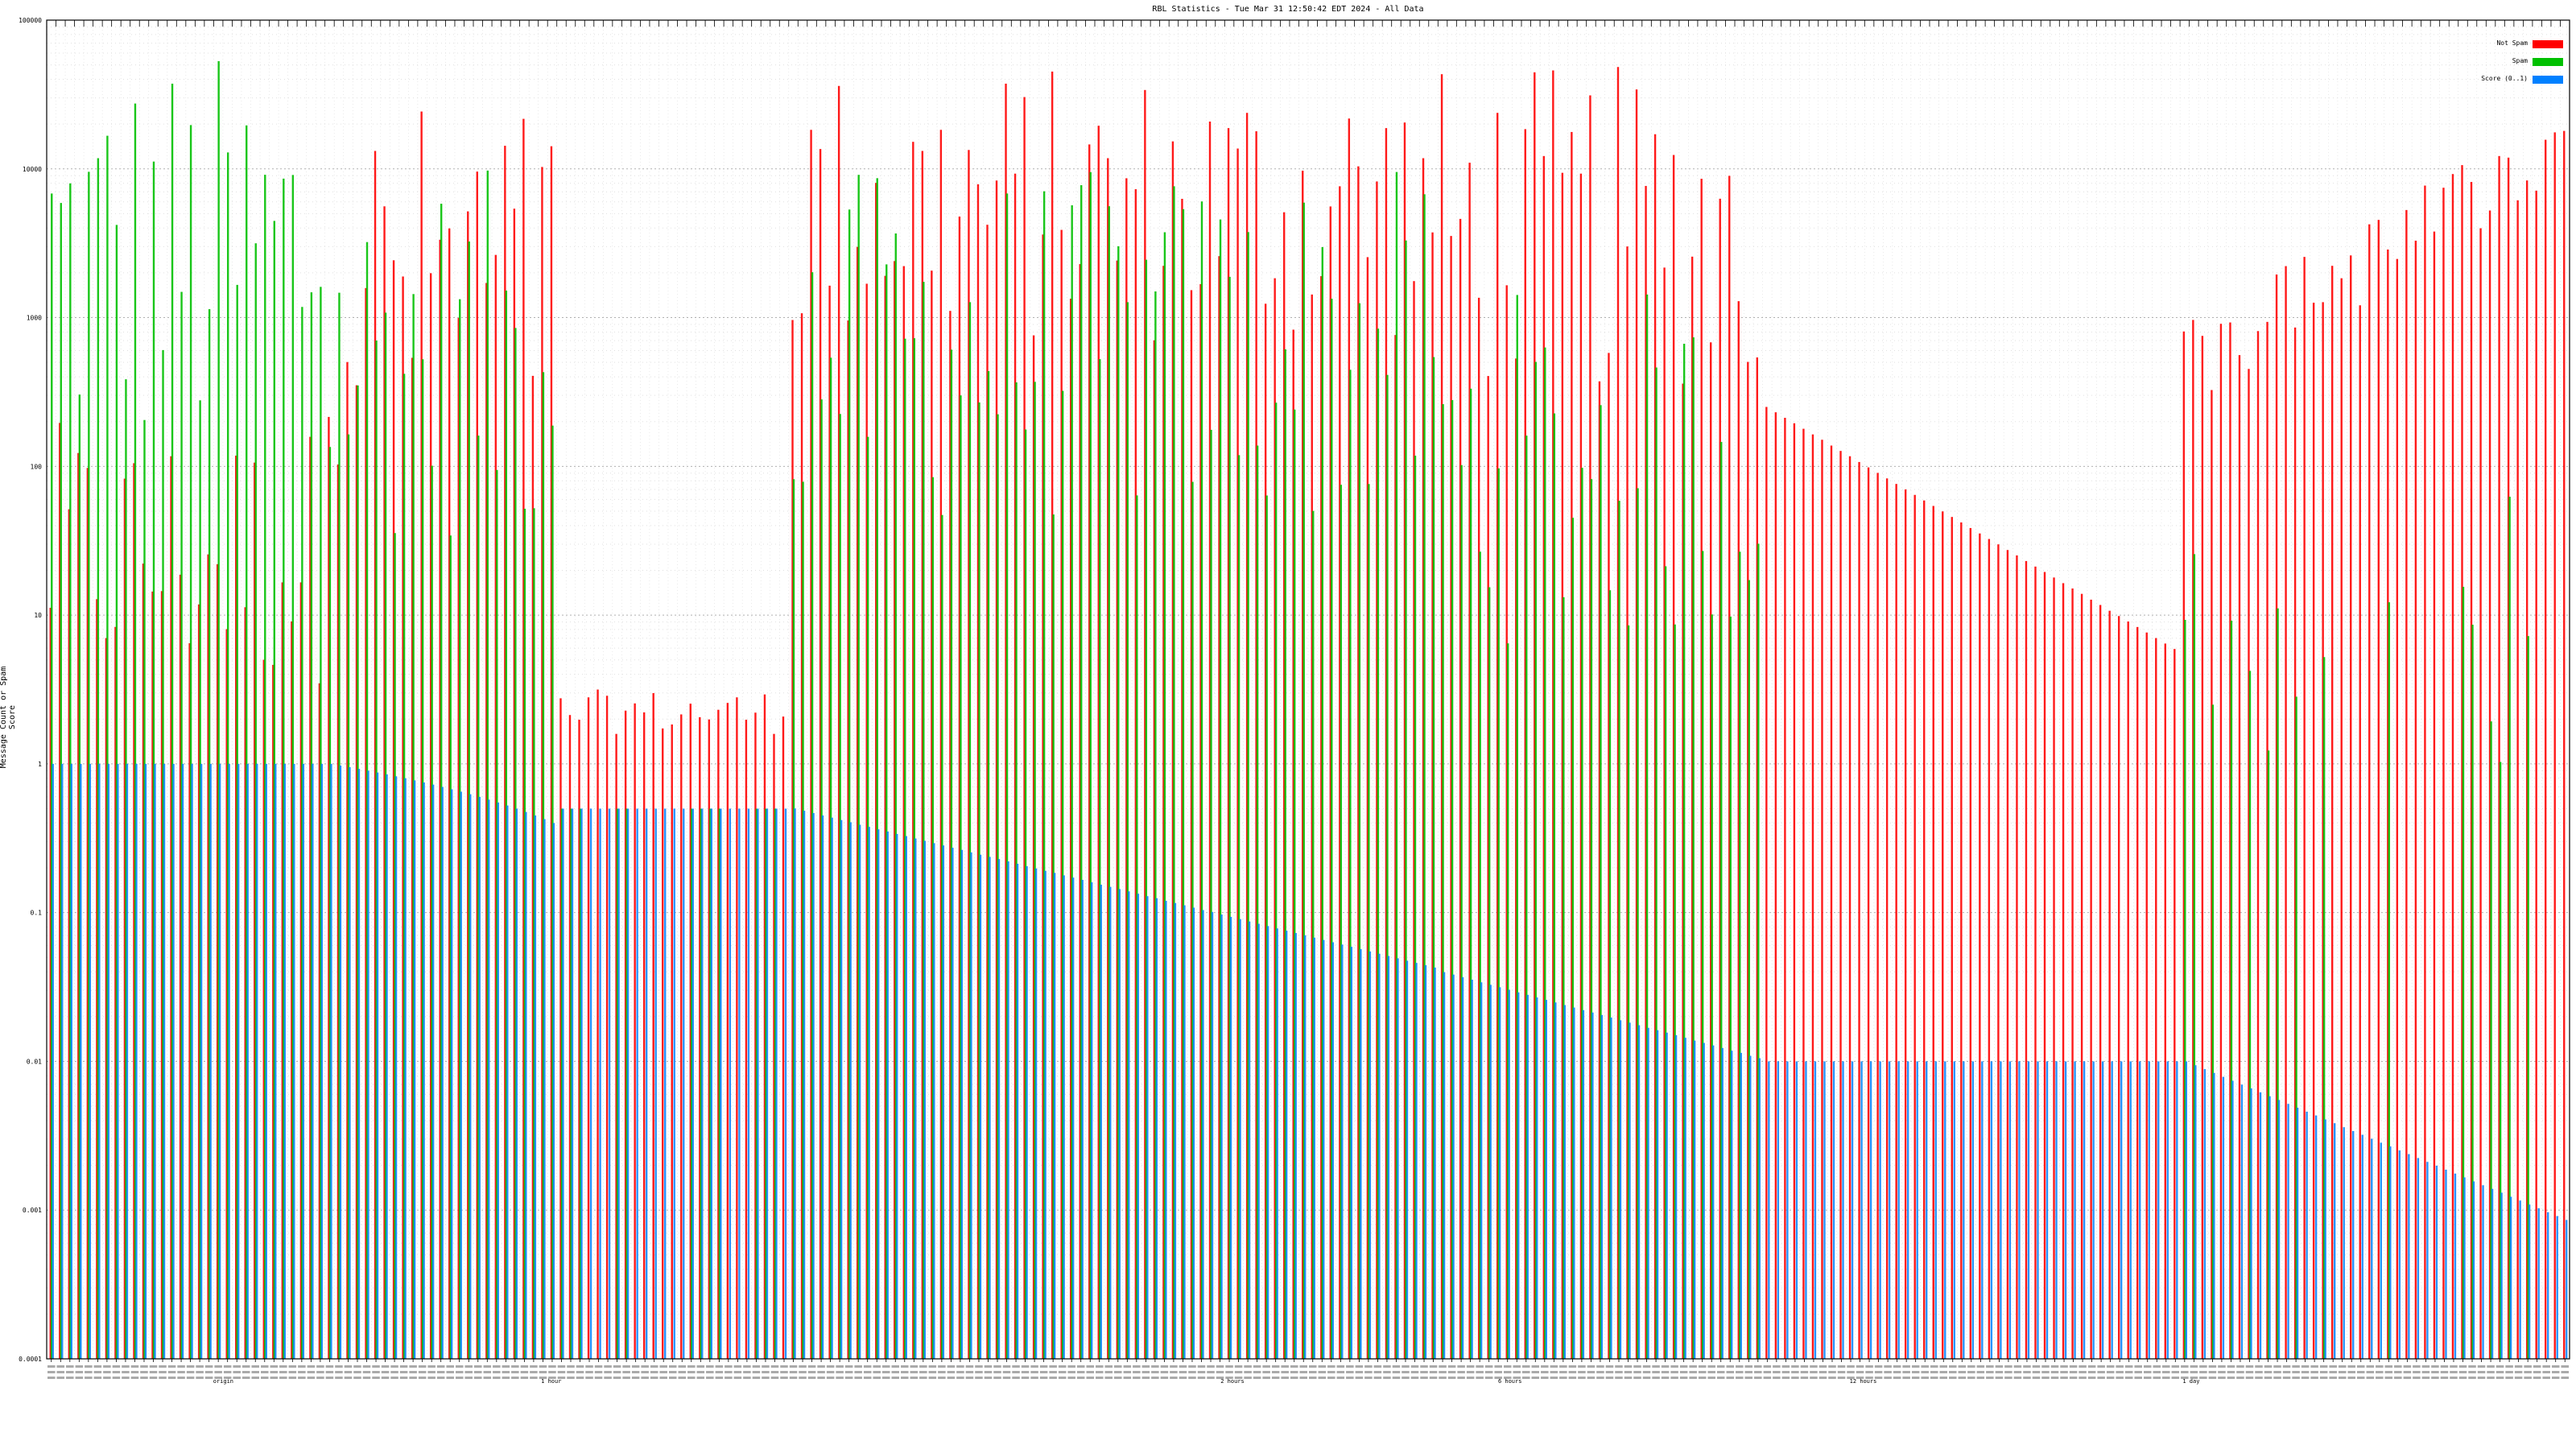  What do you see at coordinates (32, 1210) in the screenshot?
I see `y-tick-label: 0.001` at bounding box center [32, 1210].